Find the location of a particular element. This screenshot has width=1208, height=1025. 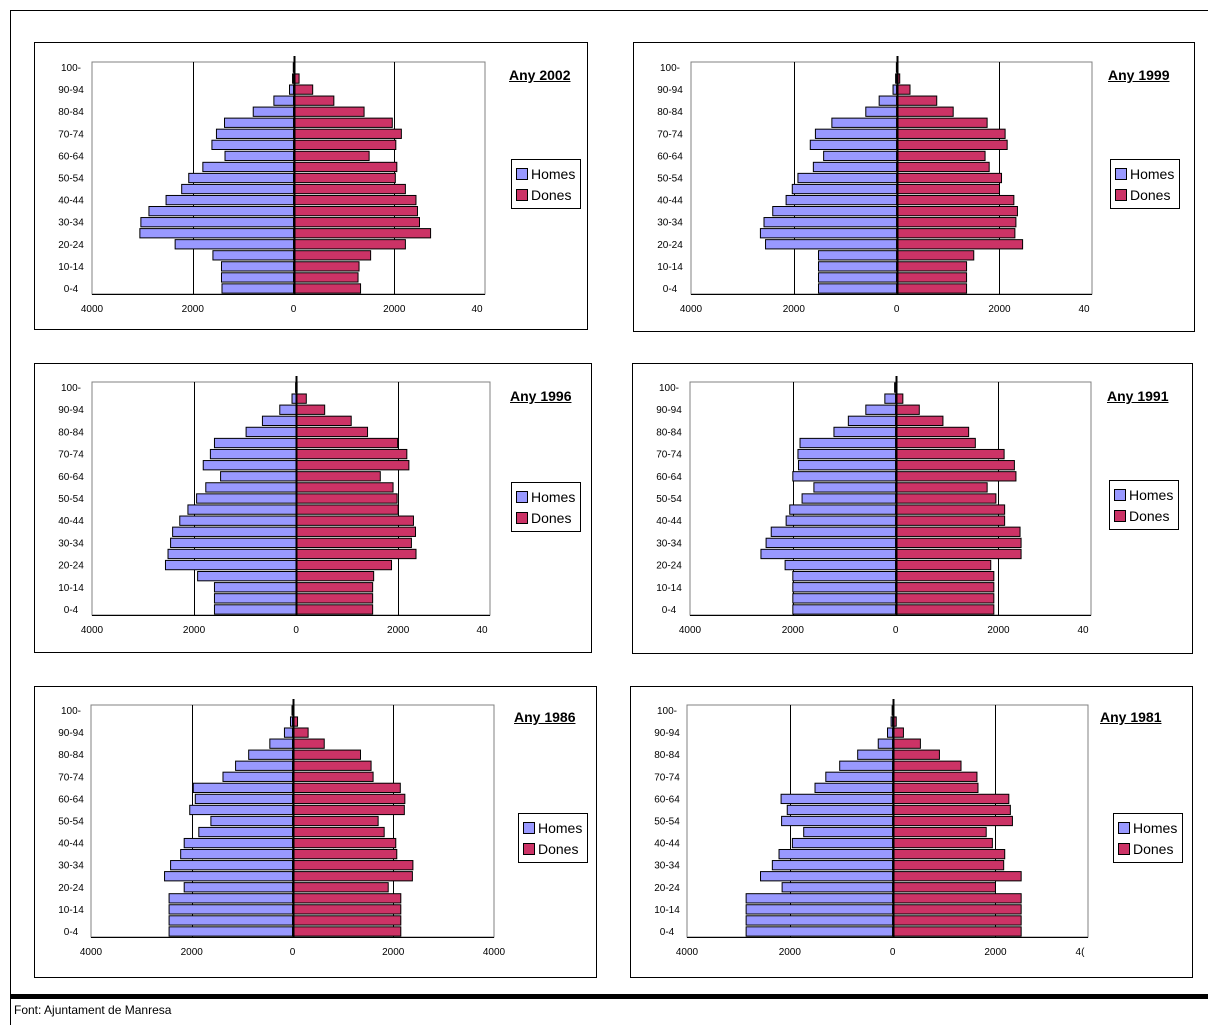

y-tick-label: 100- is located at coordinates (71, 68).